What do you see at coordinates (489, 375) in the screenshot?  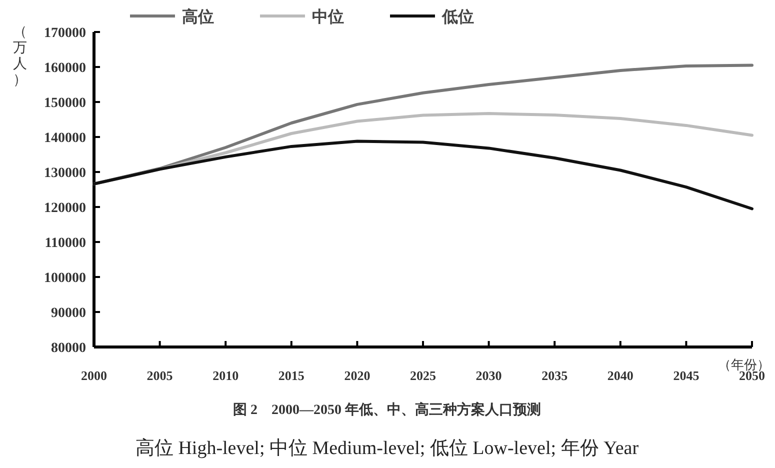 I see `x-tick-label: 2030` at bounding box center [489, 375].